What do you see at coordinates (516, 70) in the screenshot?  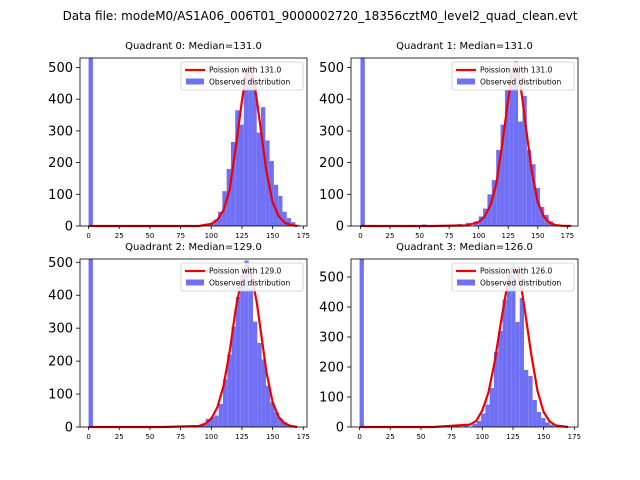 I see `legend-fit-label: Poission with 131.0` at bounding box center [516, 70].